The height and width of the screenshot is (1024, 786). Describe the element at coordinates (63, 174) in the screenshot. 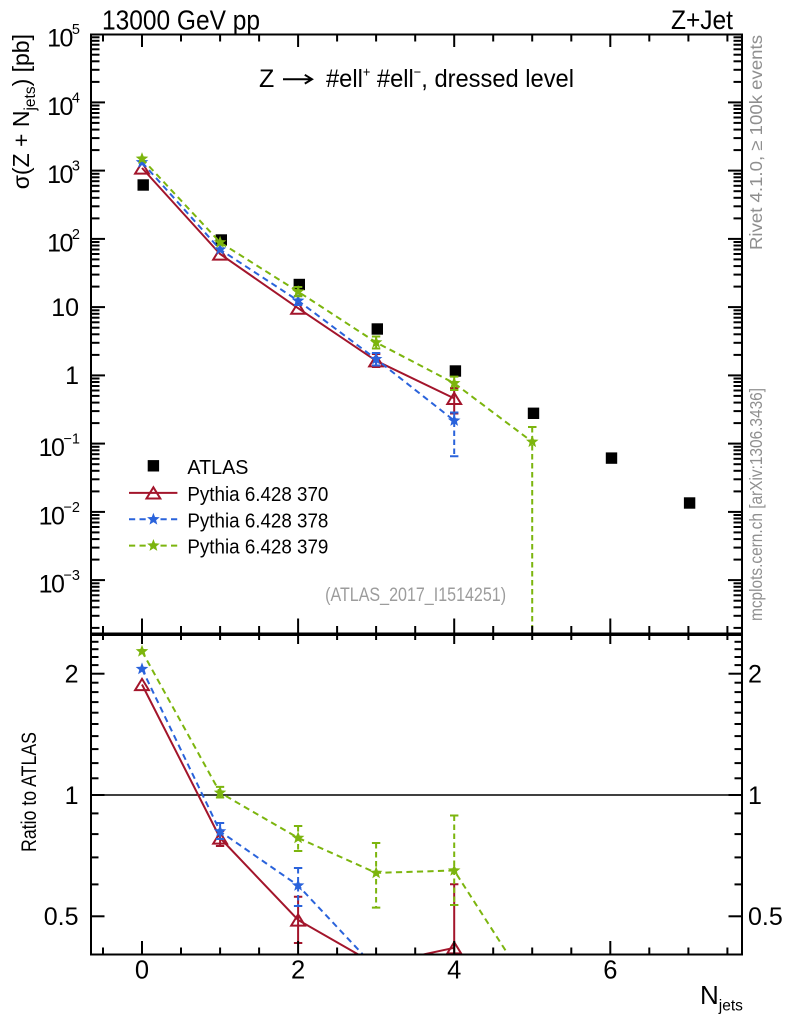

I see `svg-text: 10³` at that location.